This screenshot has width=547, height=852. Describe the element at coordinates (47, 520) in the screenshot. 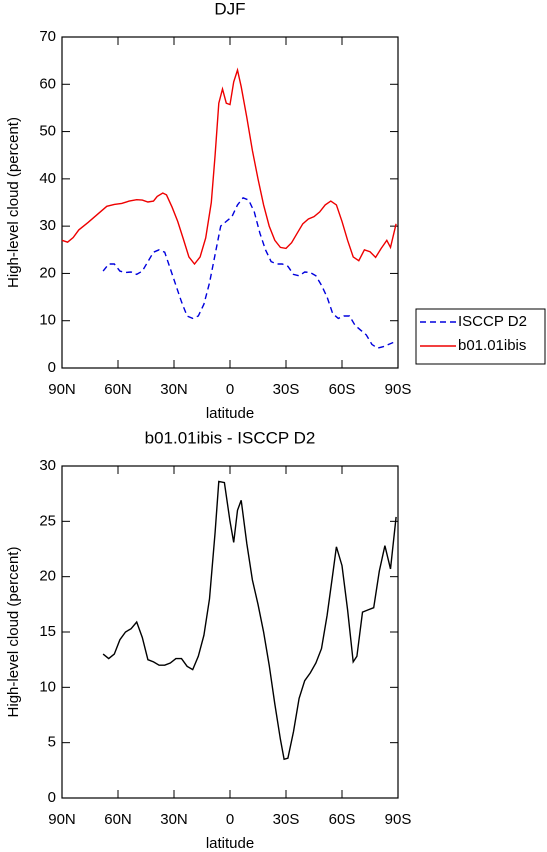

I see `y-tick-label: 25` at that location.